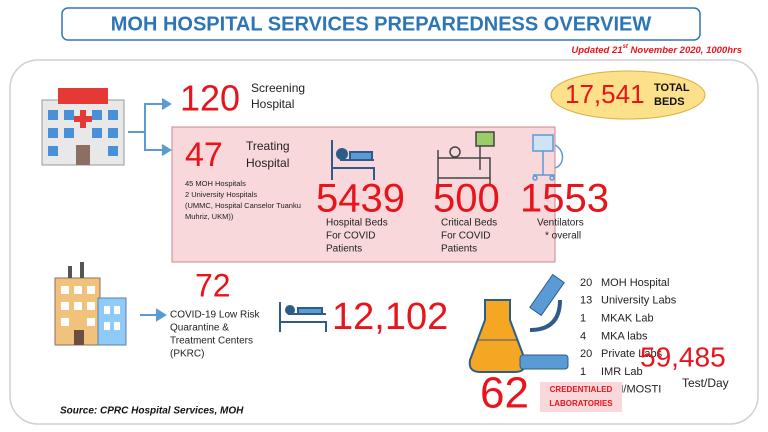 This screenshot has width=768, height=432. I want to click on labs-value: 62, so click(504, 393).